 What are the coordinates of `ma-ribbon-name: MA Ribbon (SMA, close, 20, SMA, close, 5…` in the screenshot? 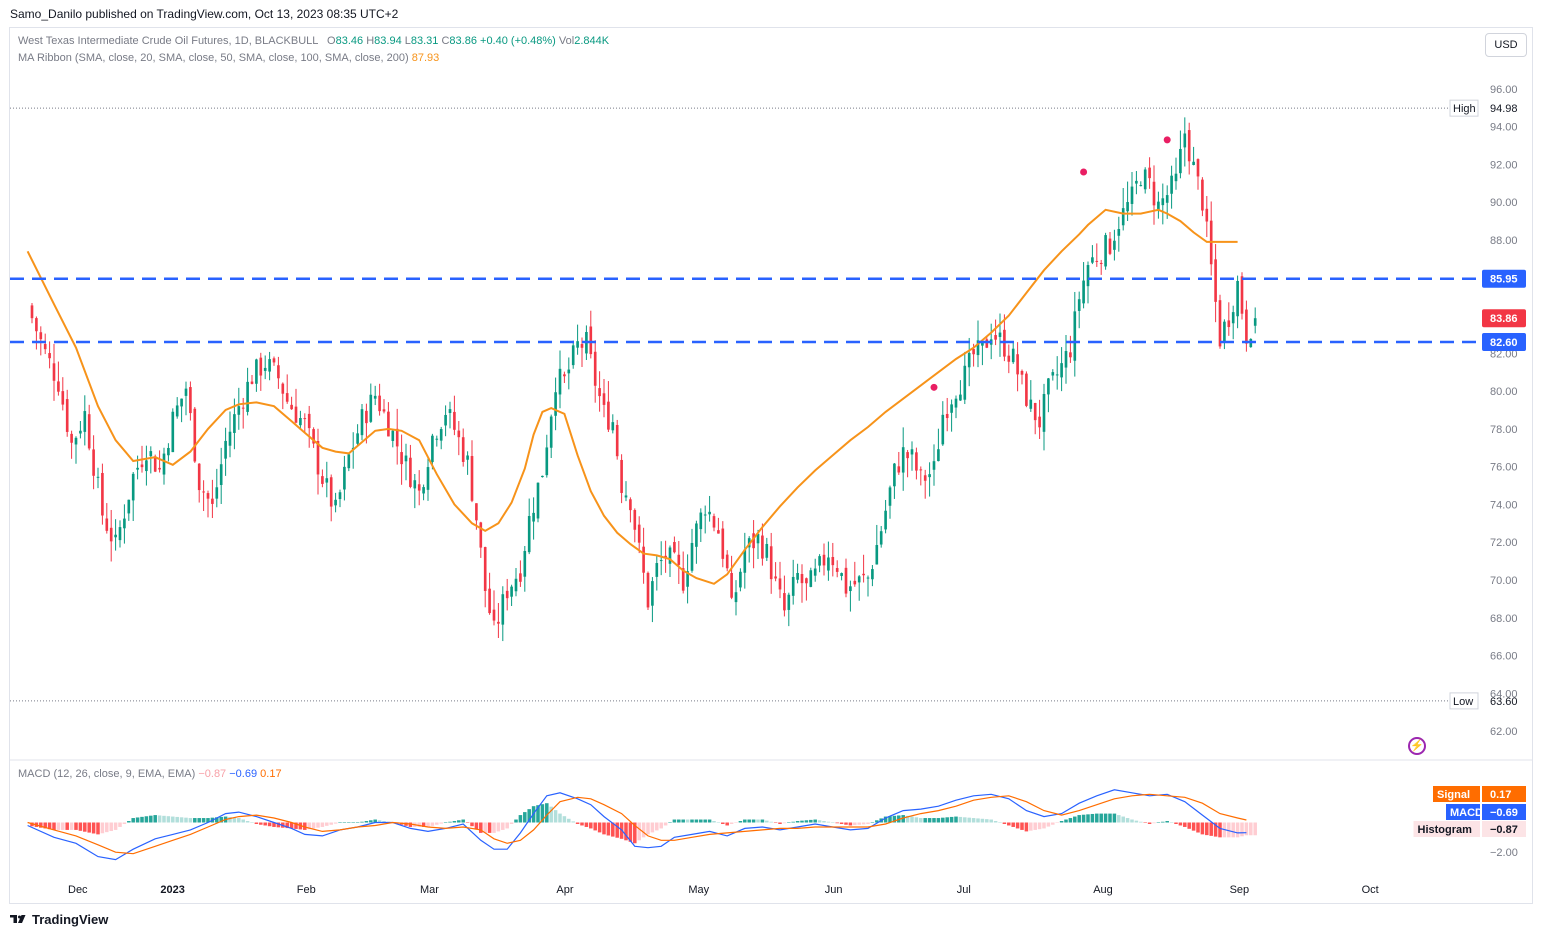 It's located at (213, 58).